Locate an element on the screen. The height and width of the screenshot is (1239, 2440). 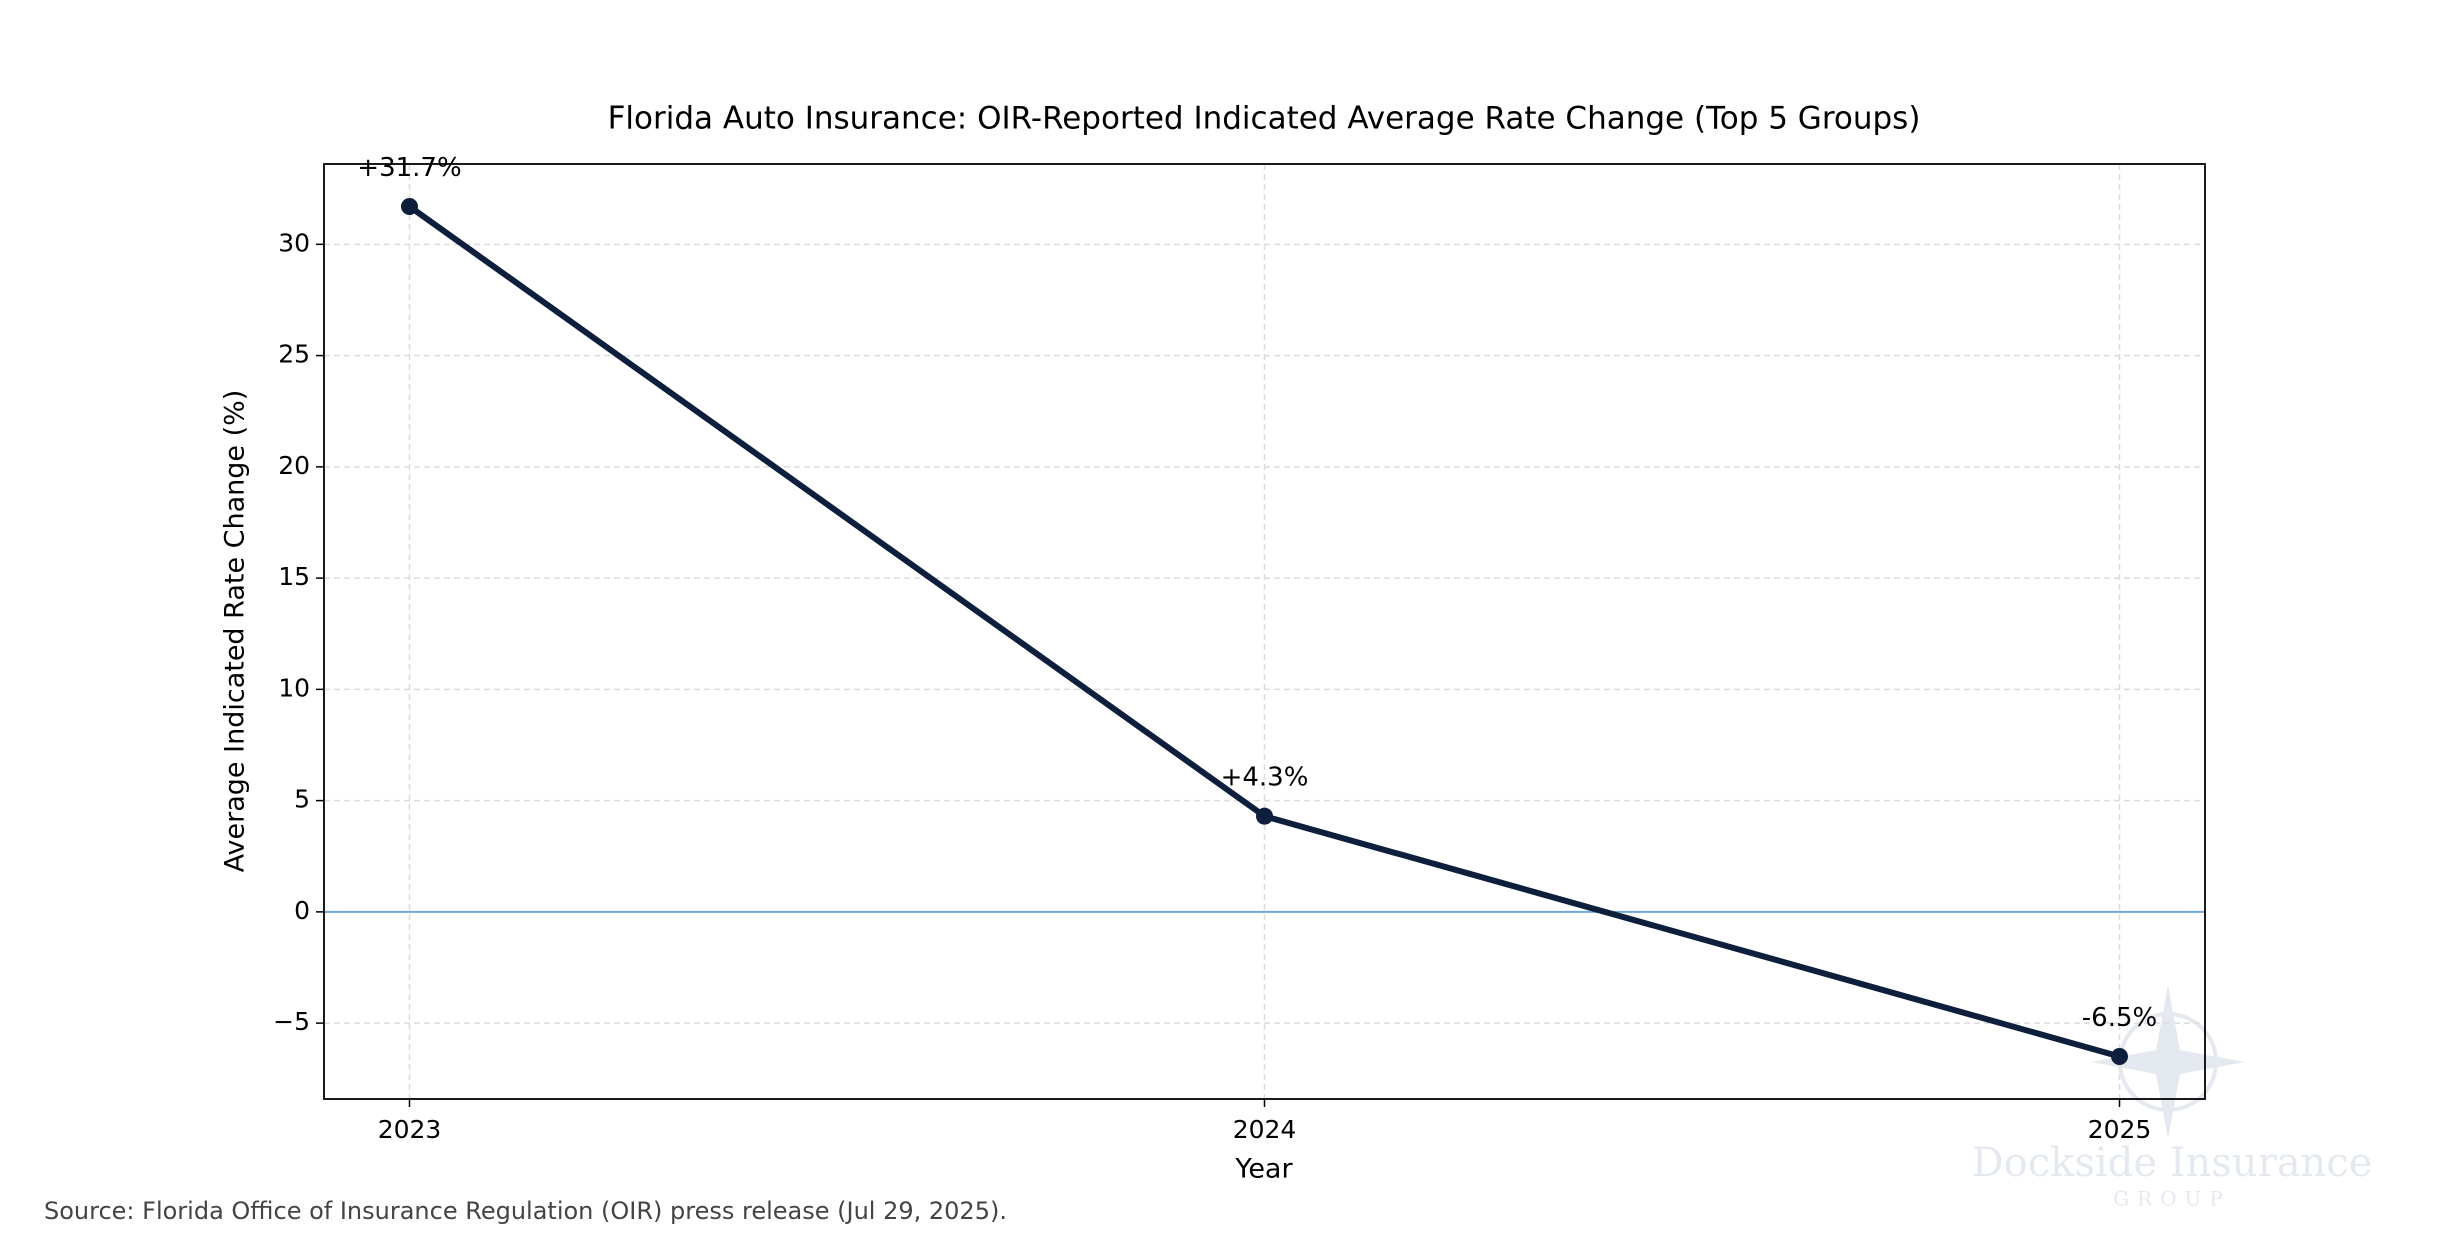
watermark-text: Dockside Insurance is located at coordinates (2172, 1163).